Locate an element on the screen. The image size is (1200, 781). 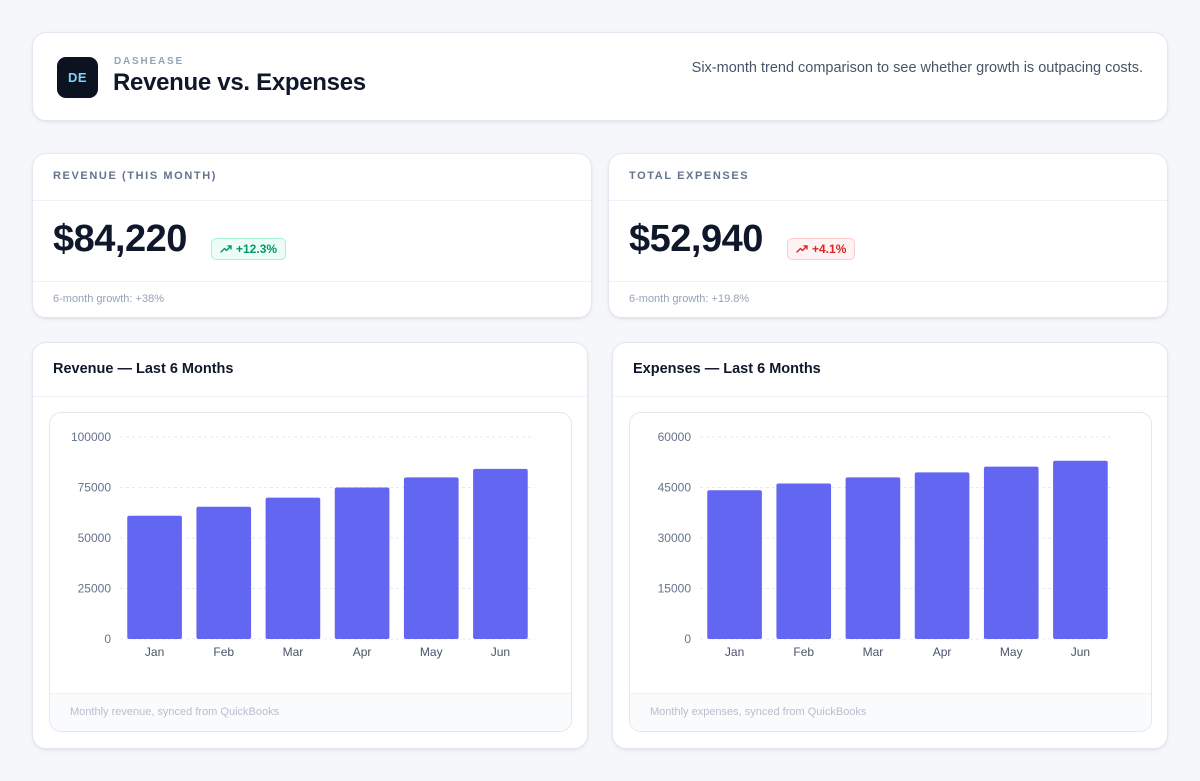
chart-title: Revenue — Last 6 Months is located at coordinates (143, 369).